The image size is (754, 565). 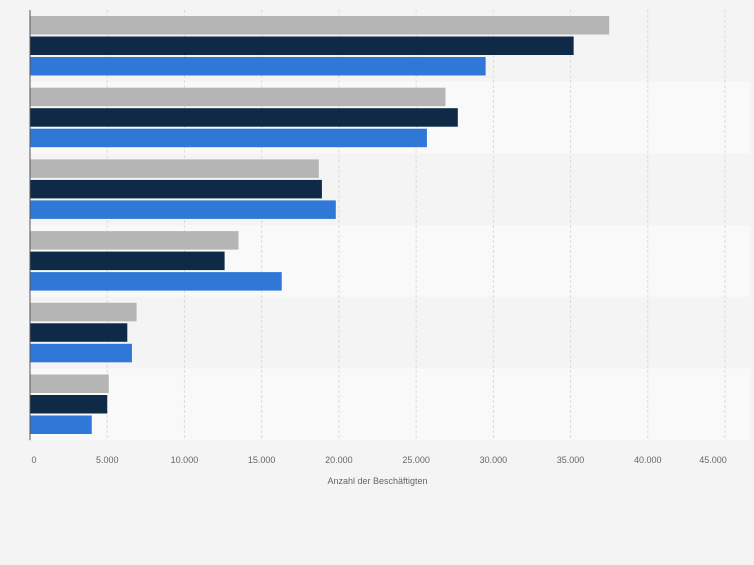 I want to click on x-tick-label: 5.000, so click(x=107, y=460).